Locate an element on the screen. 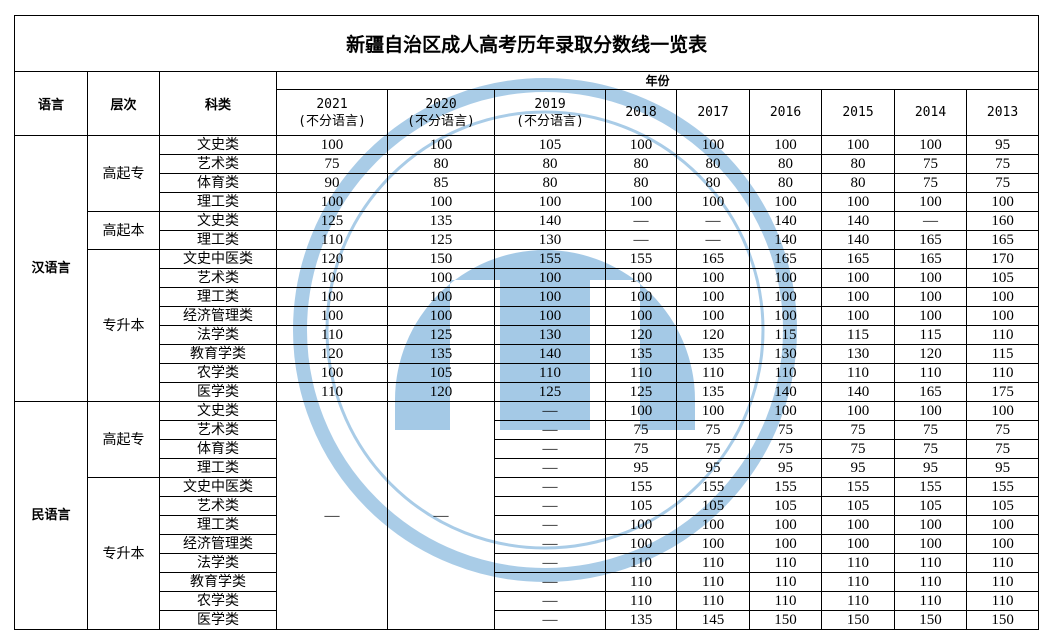 This screenshot has width=1052, height=644. year-label: 2014 is located at coordinates (930, 112).